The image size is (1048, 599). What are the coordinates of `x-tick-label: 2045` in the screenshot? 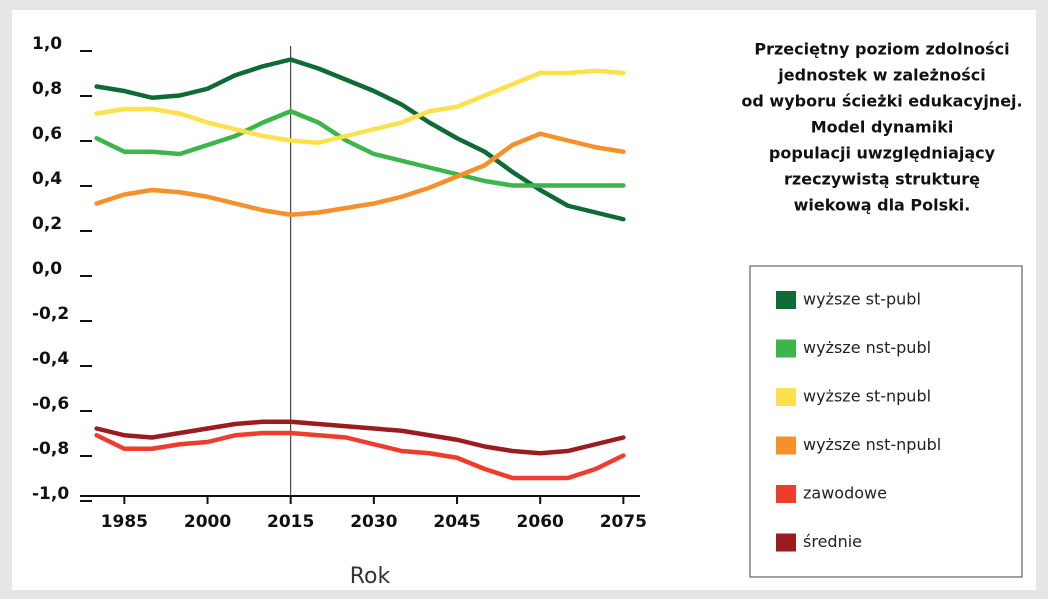 It's located at (456, 522).